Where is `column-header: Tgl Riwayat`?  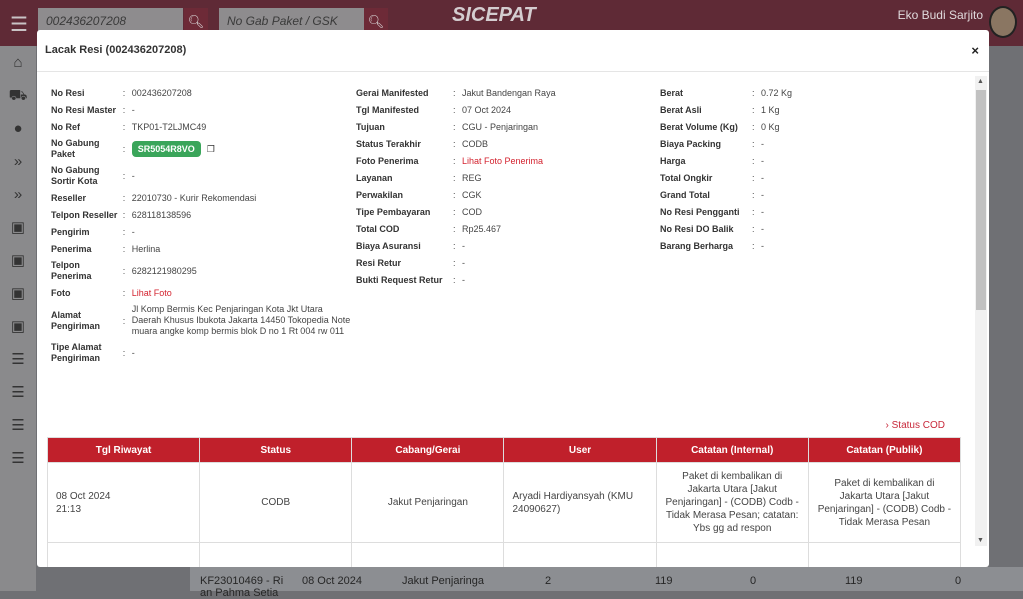
column-header: Tgl Riwayat is located at coordinates (123, 450).